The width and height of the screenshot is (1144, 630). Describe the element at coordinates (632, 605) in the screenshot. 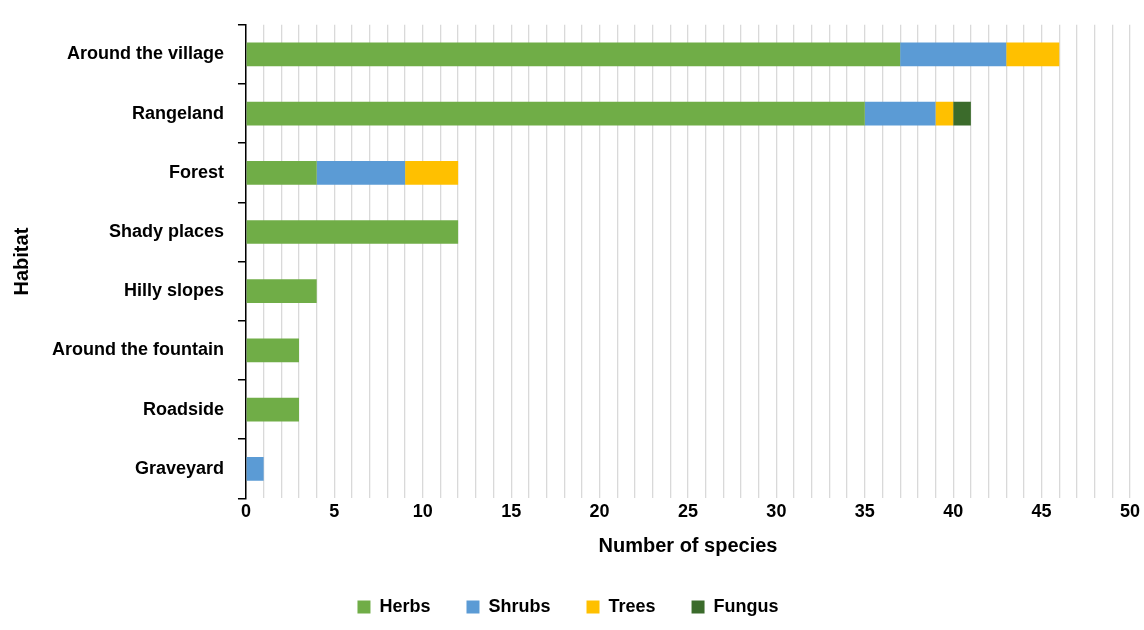

I see `legend-label: Trees` at that location.